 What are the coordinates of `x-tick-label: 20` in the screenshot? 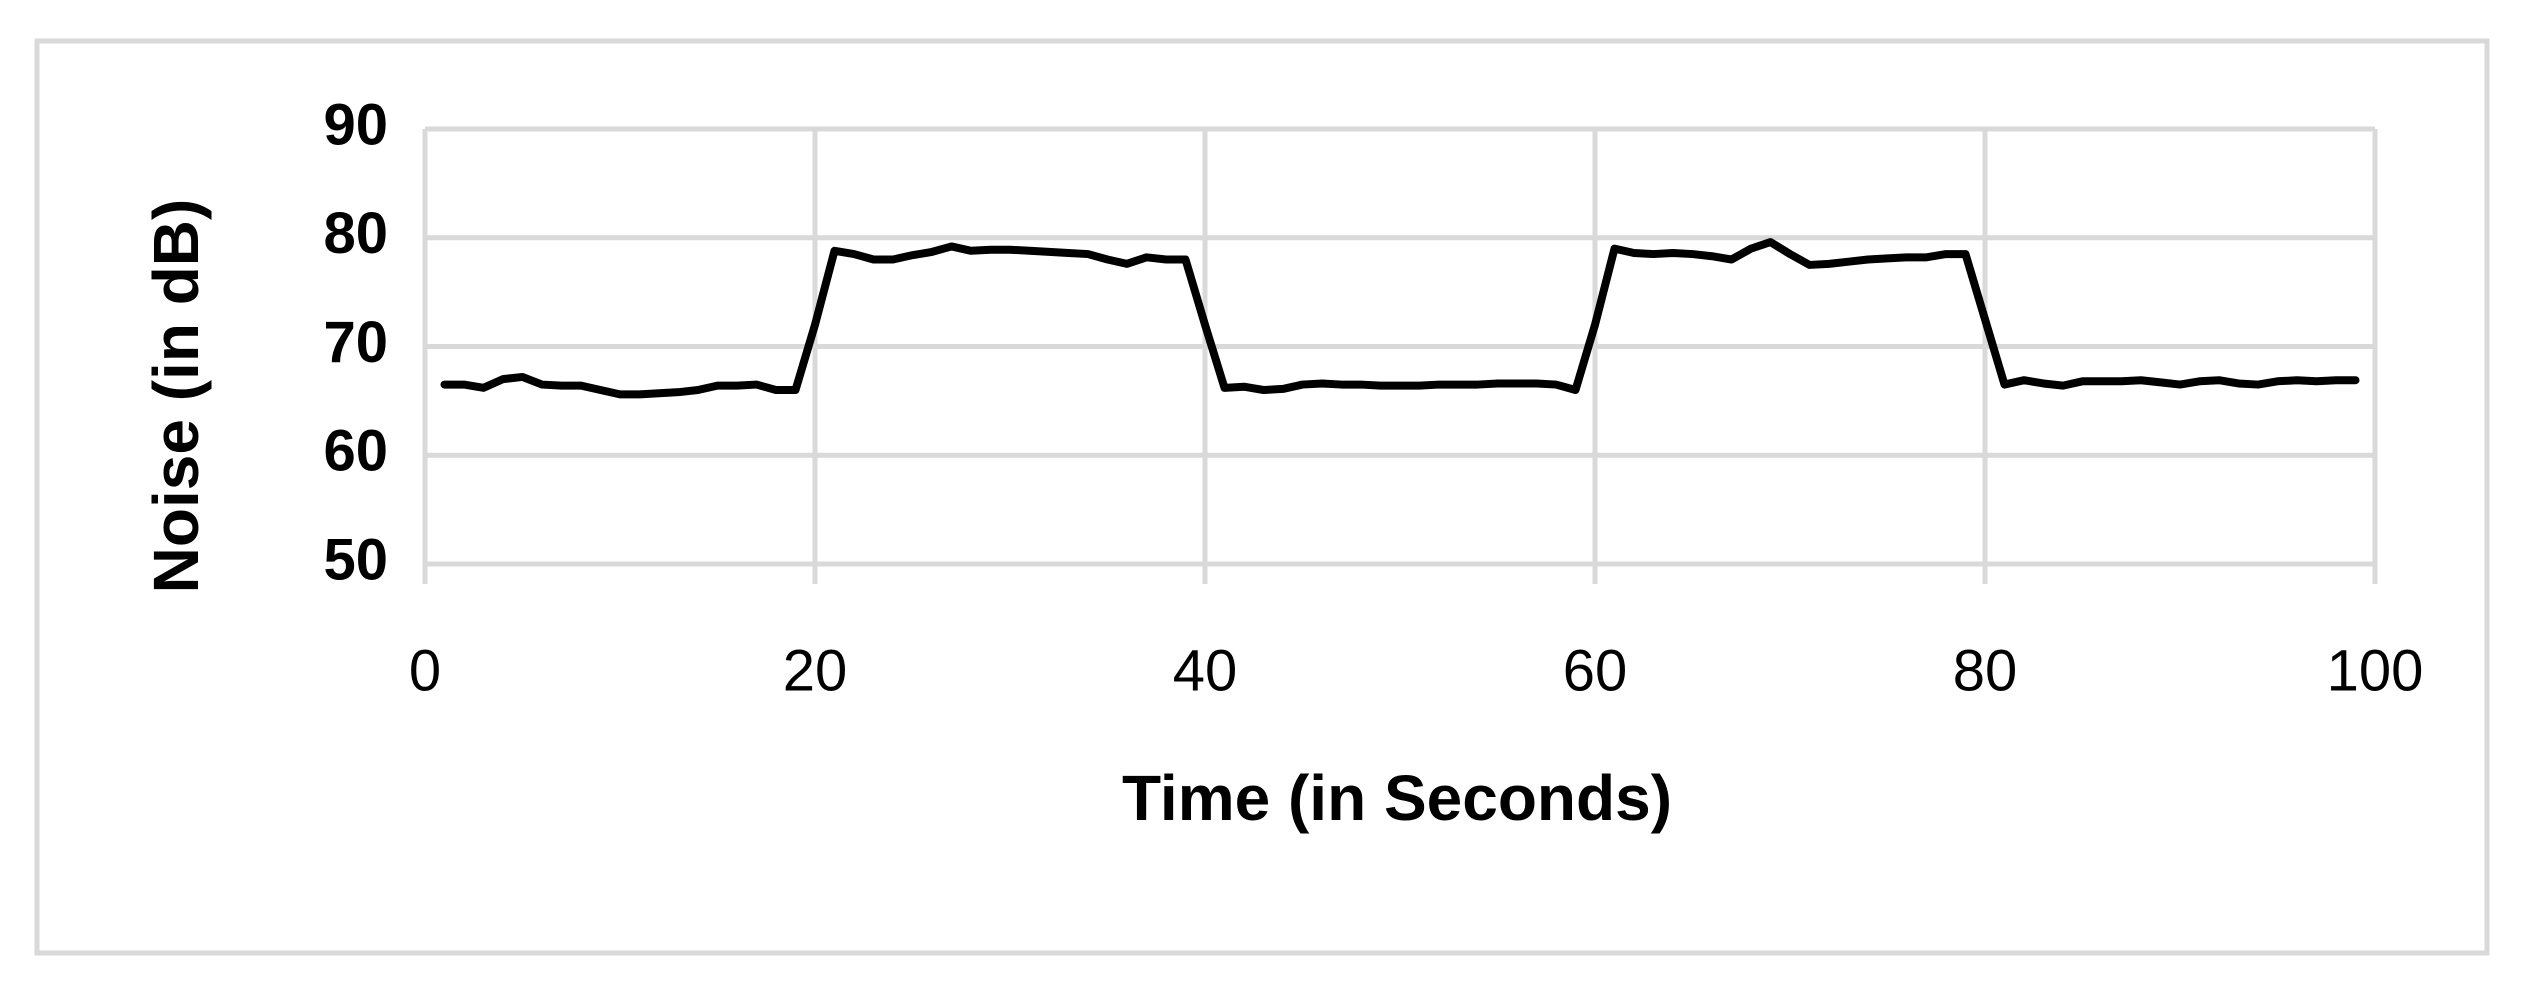 It's located at (815, 670).